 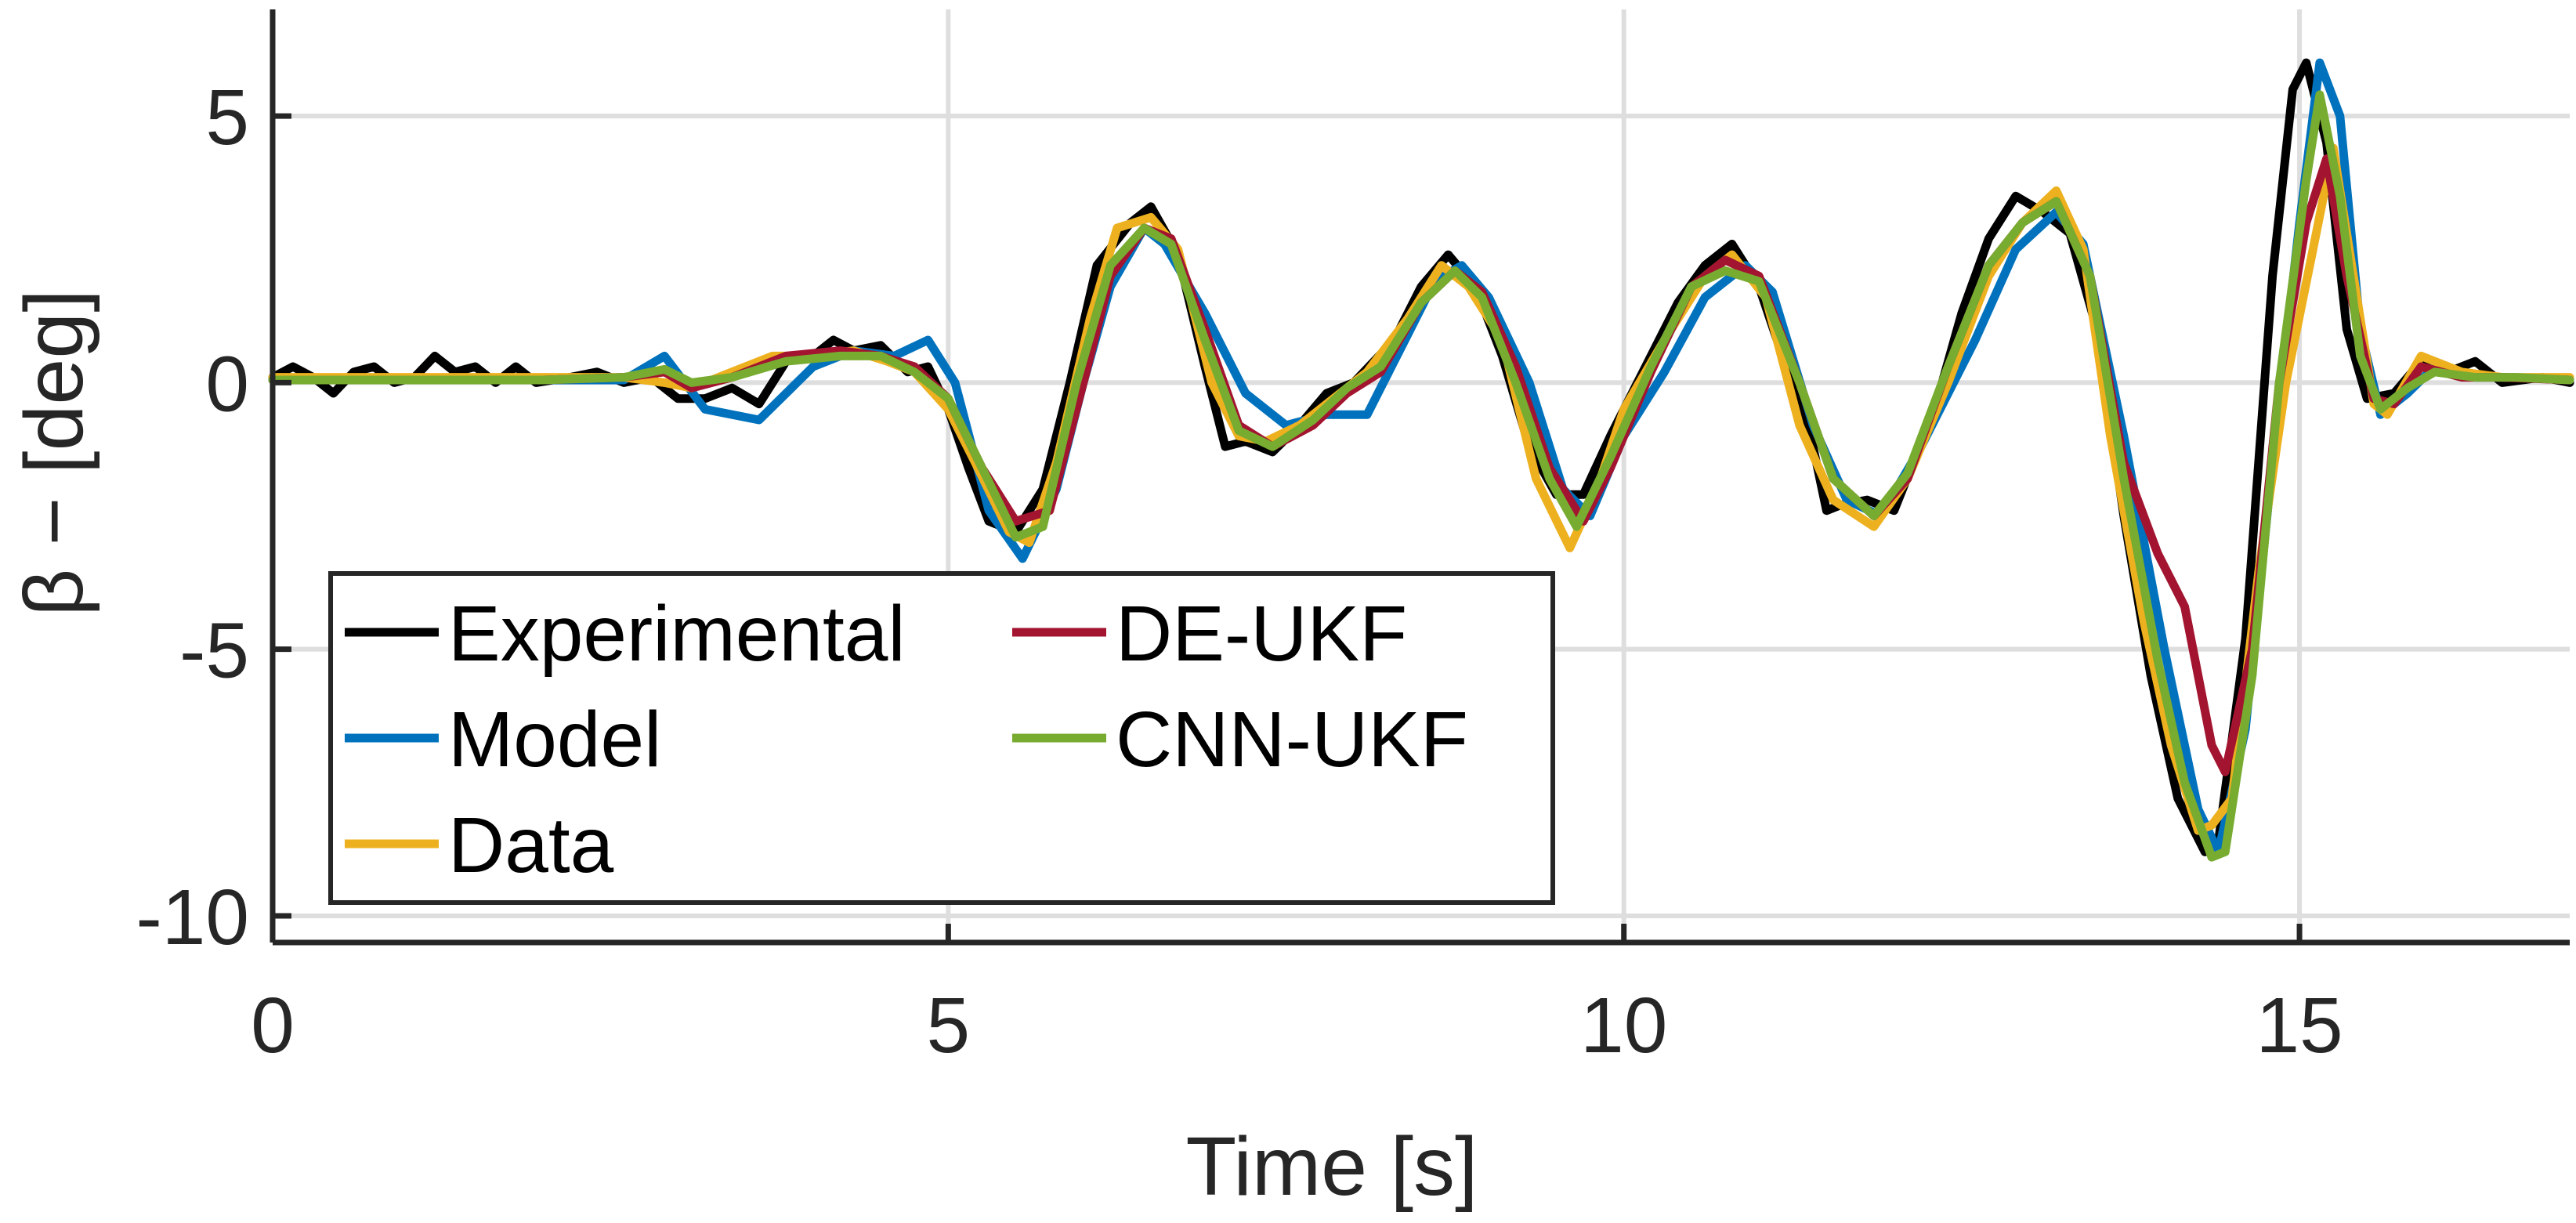 What do you see at coordinates (531, 845) in the screenshot?
I see `legend-label-data: Data` at bounding box center [531, 845].